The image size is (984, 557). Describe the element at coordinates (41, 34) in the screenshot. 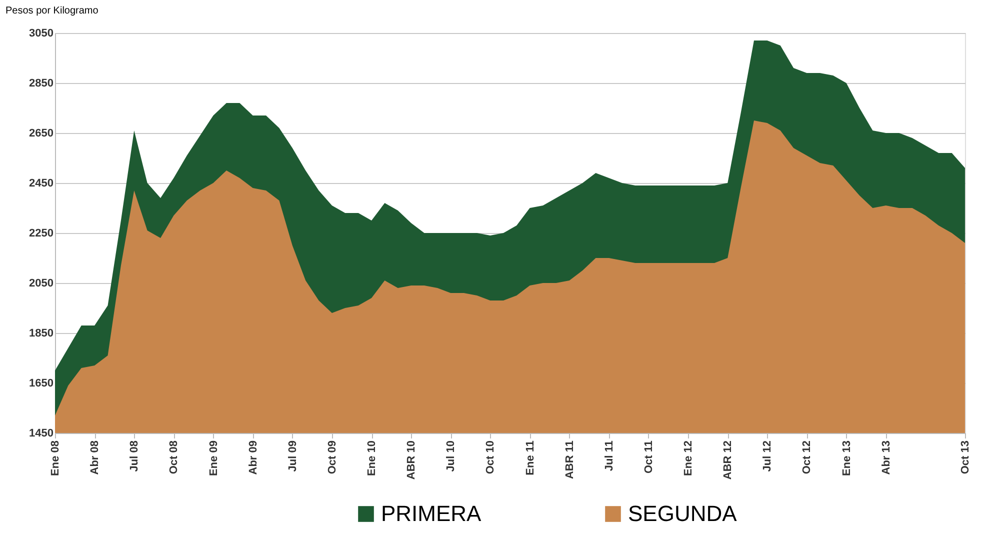

I see `y-tick-label: 3050` at that location.